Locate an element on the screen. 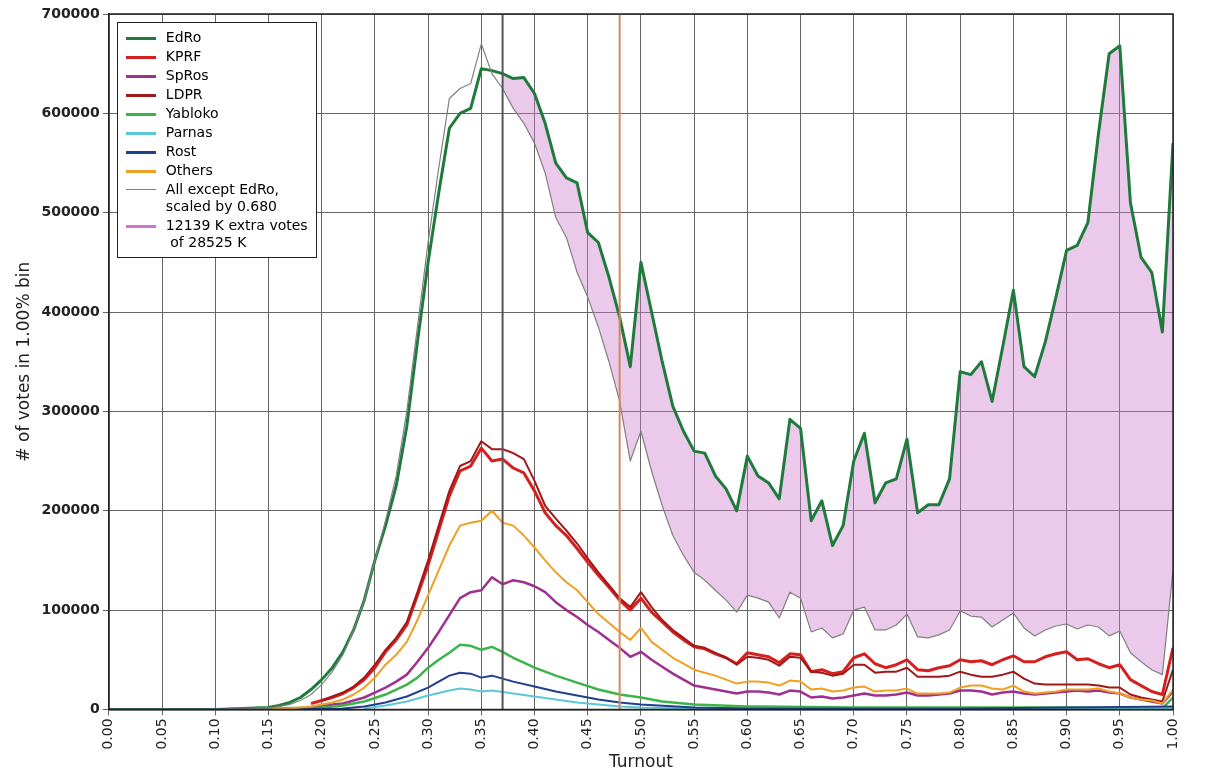 The height and width of the screenshot is (777, 1205). x-tick-label: 0.30 is located at coordinates (426, 734).